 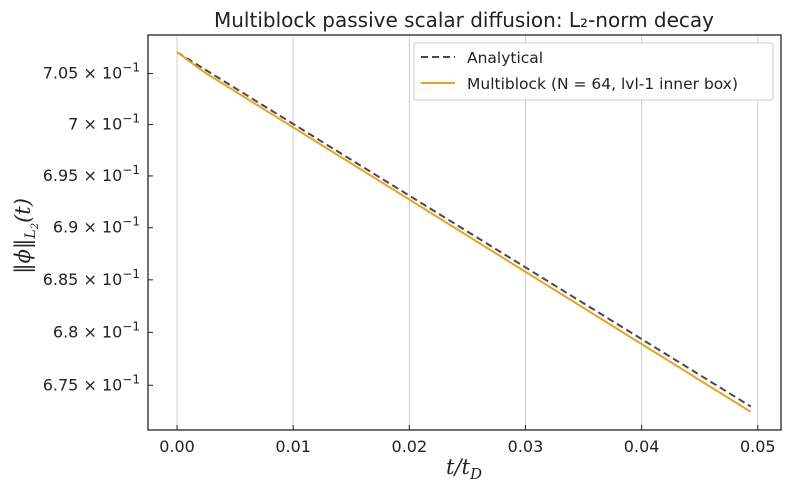 I want to click on y-tick-label-4: 6.95 × 10⁻¹, so click(x=91, y=174).